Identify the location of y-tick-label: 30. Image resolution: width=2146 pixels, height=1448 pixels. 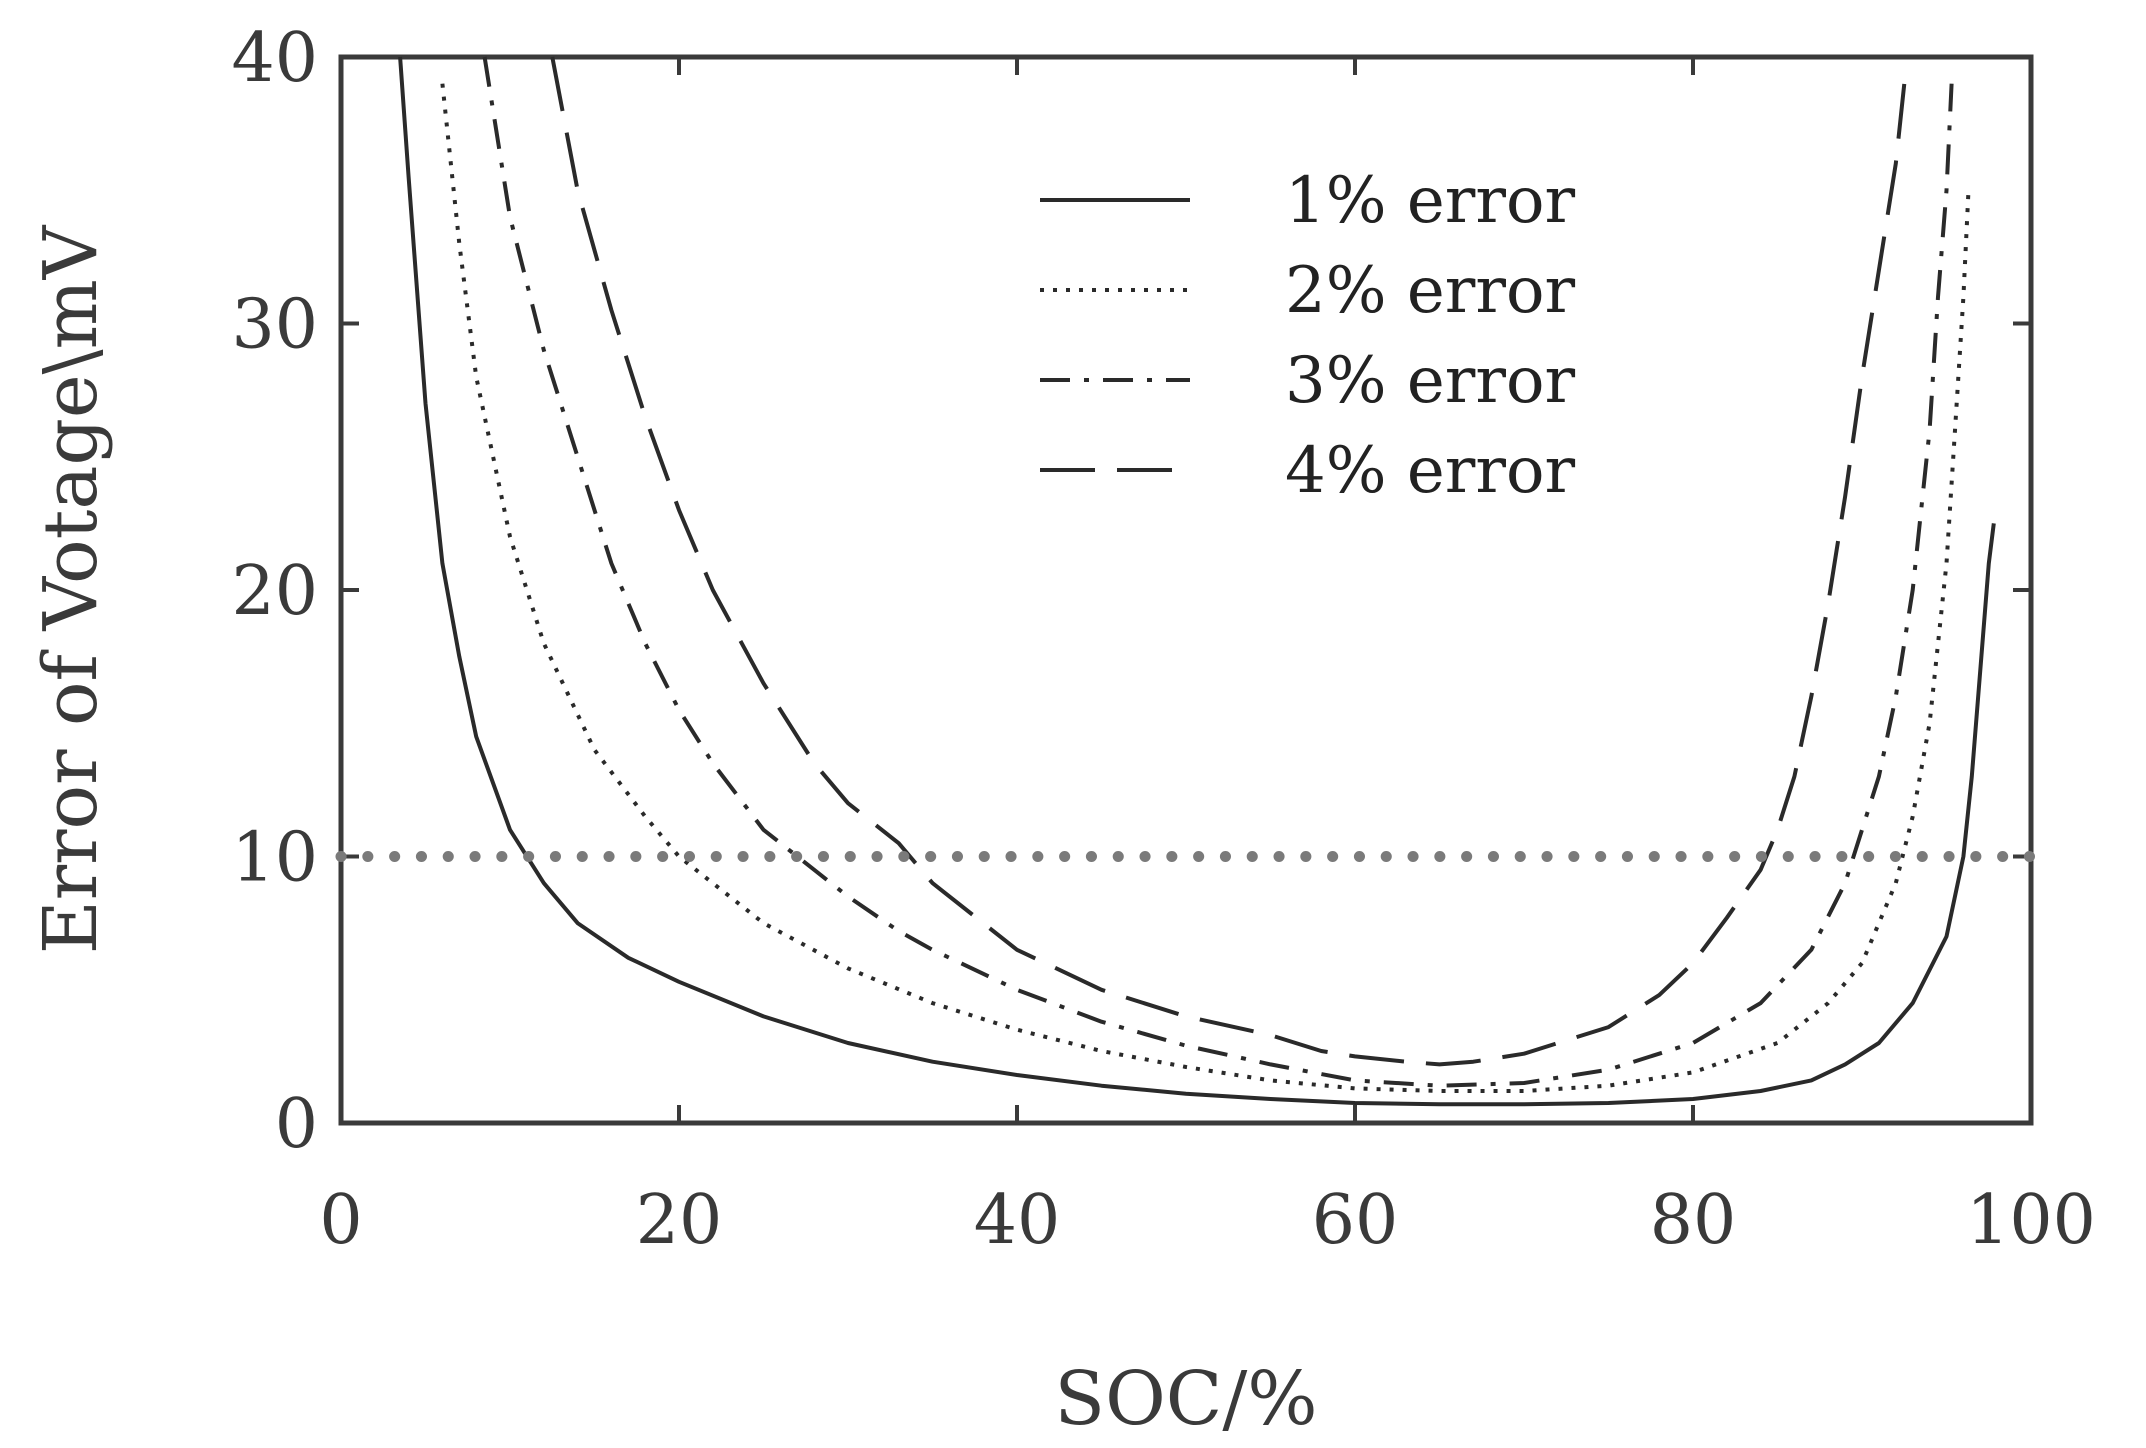
(274, 325).